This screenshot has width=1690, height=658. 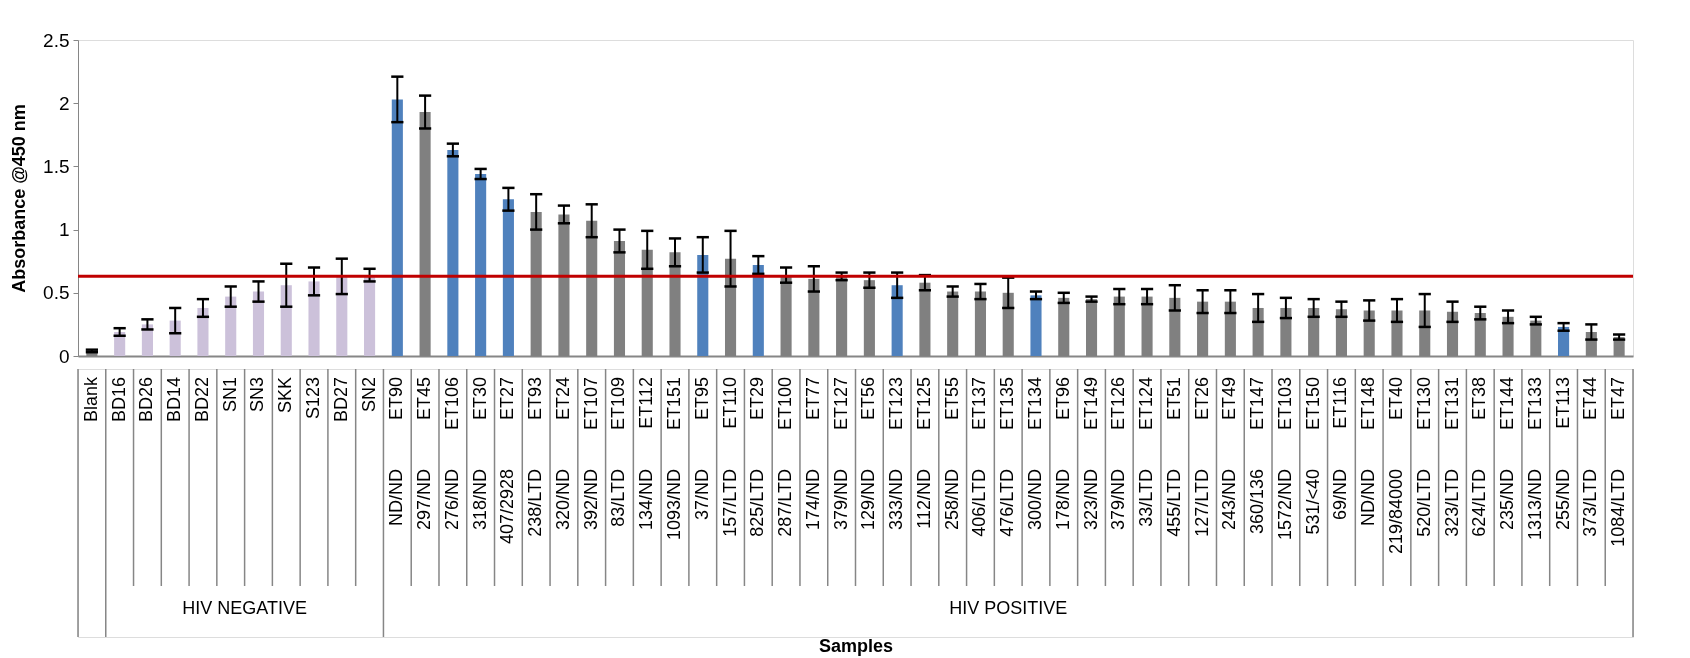 What do you see at coordinates (562, 500) in the screenshot?
I see `text: 320/ND` at bounding box center [562, 500].